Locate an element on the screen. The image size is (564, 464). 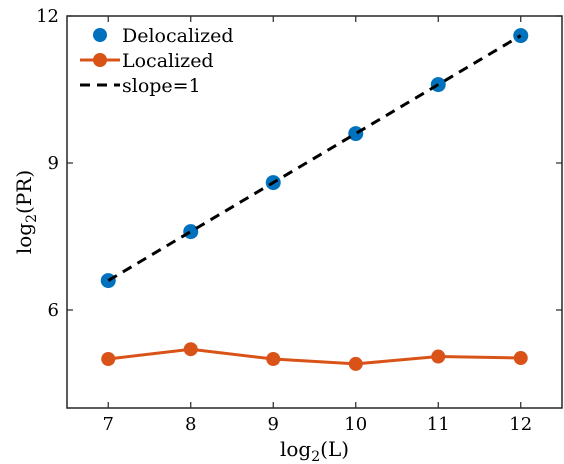
x-tick-label: 11 is located at coordinates (438, 424).